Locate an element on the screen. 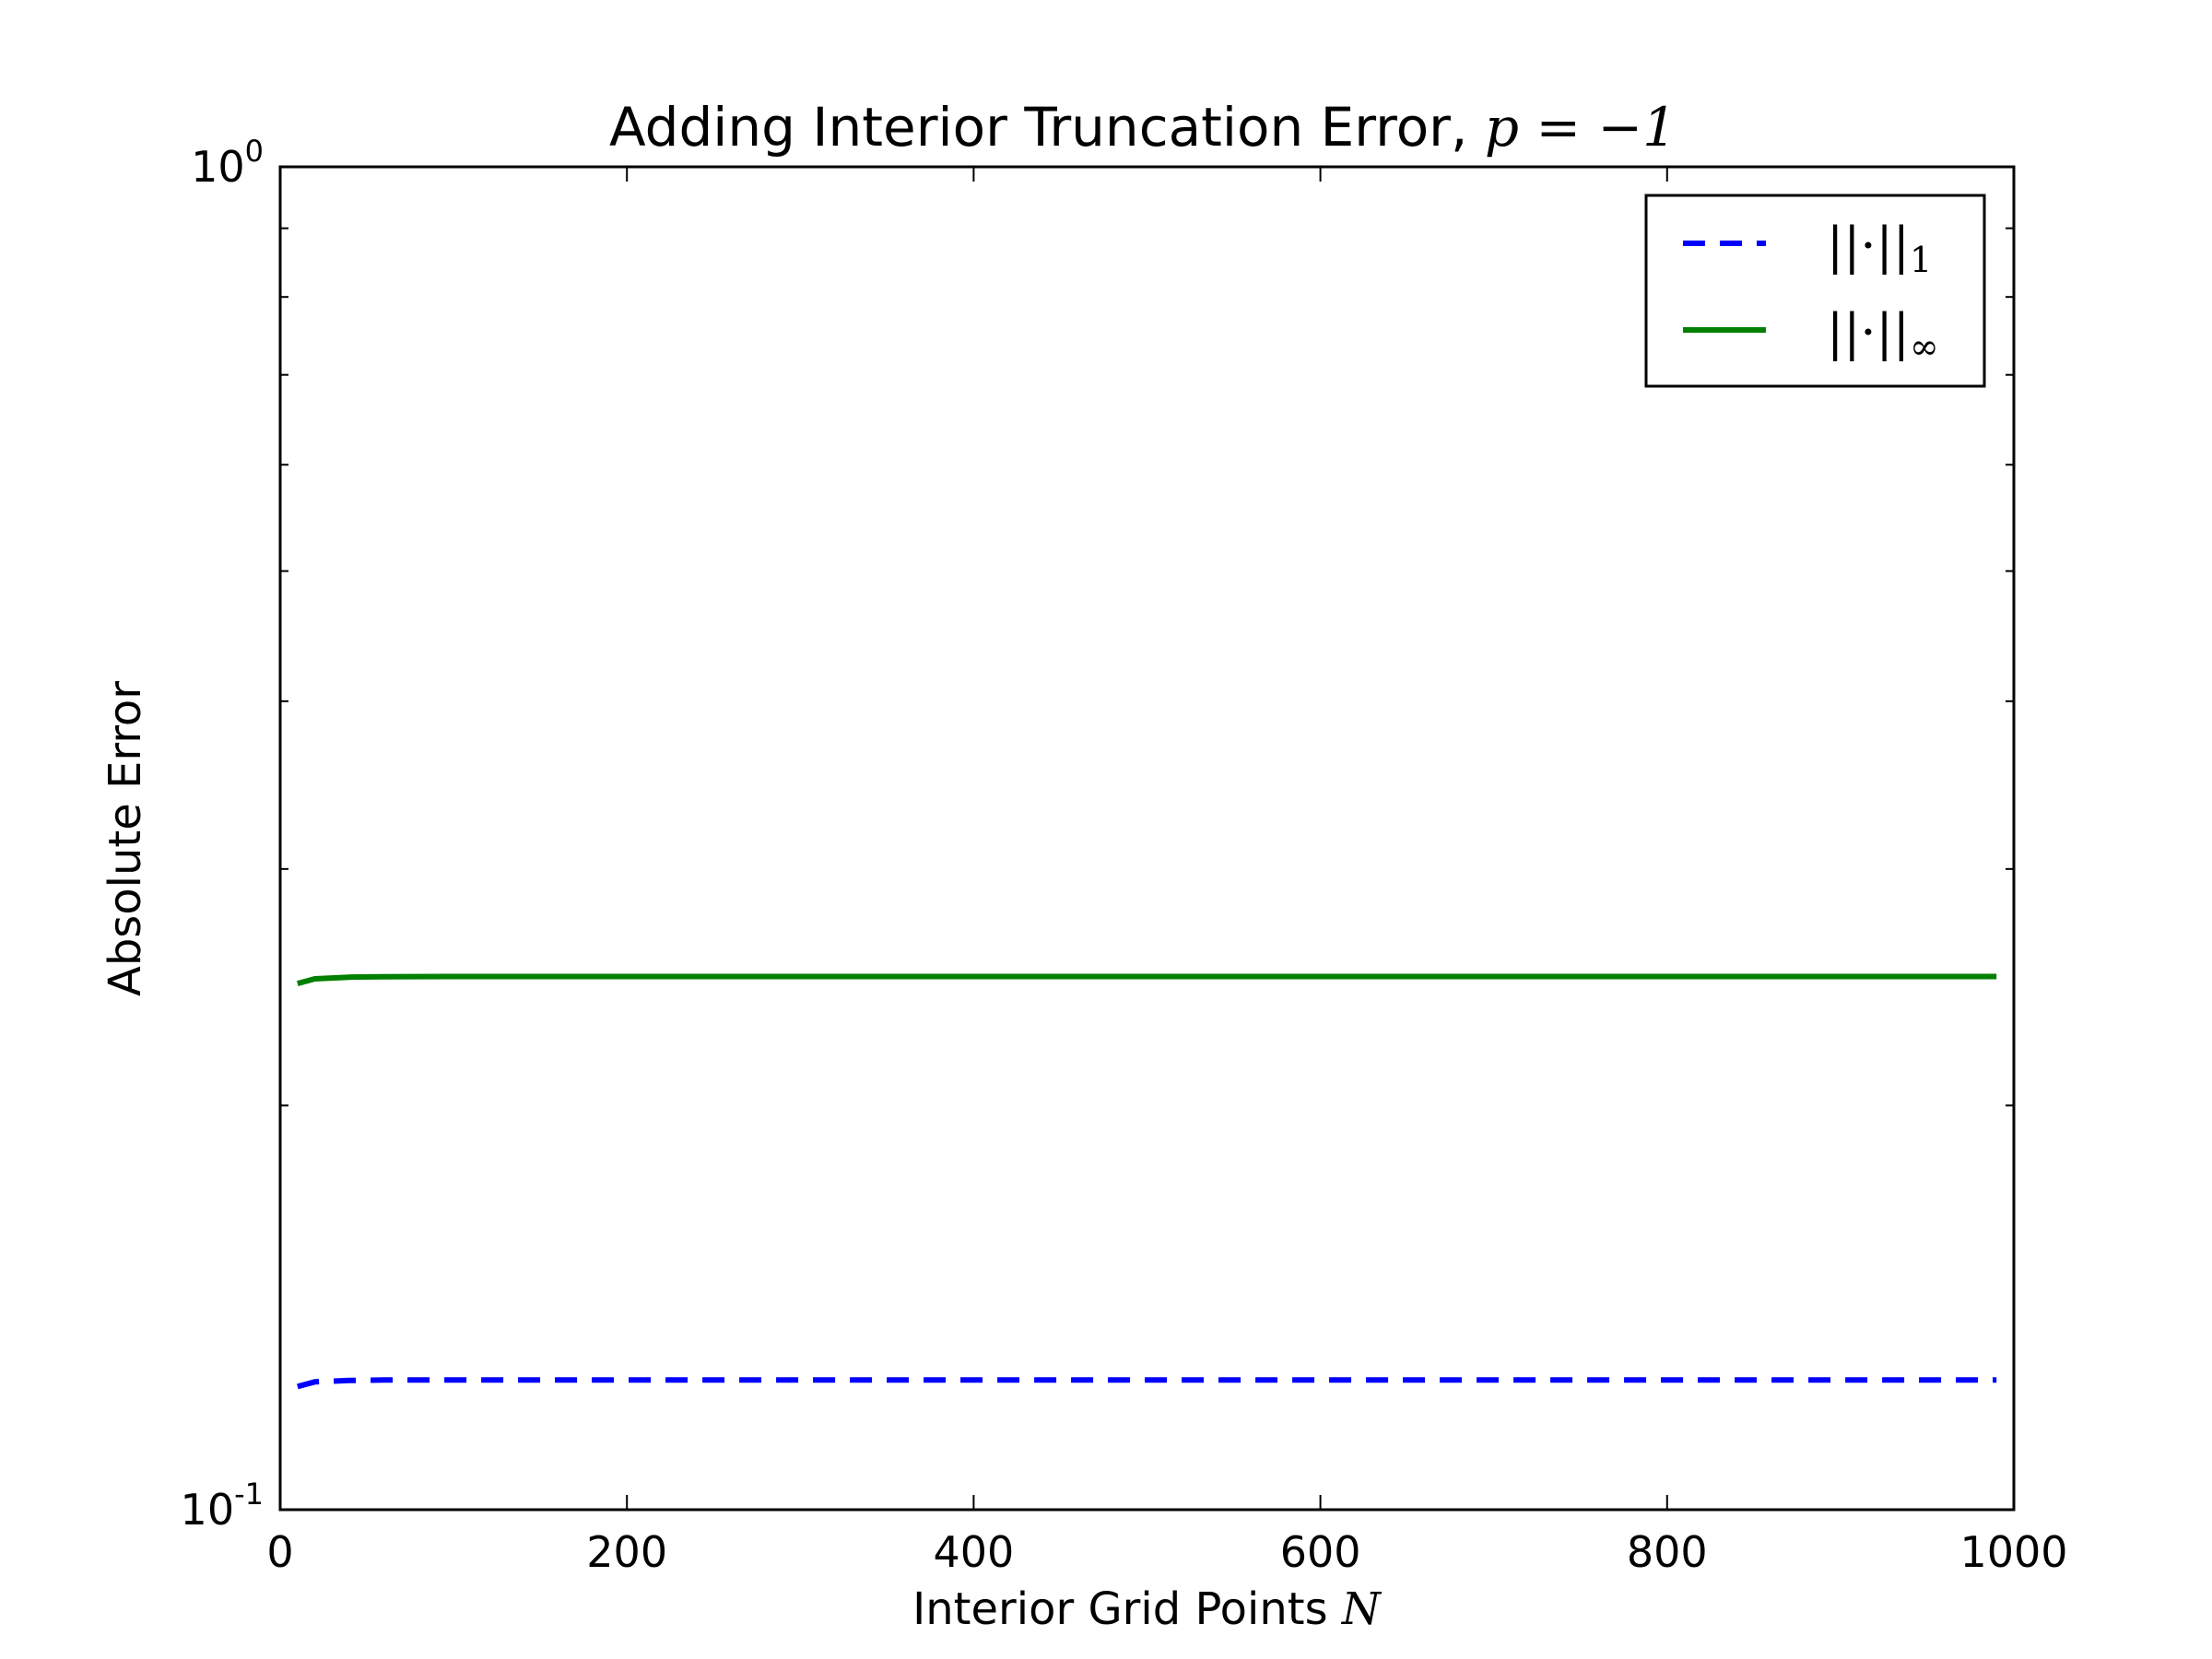 The height and width of the screenshot is (1659, 2212). legend-box is located at coordinates (1815, 291).